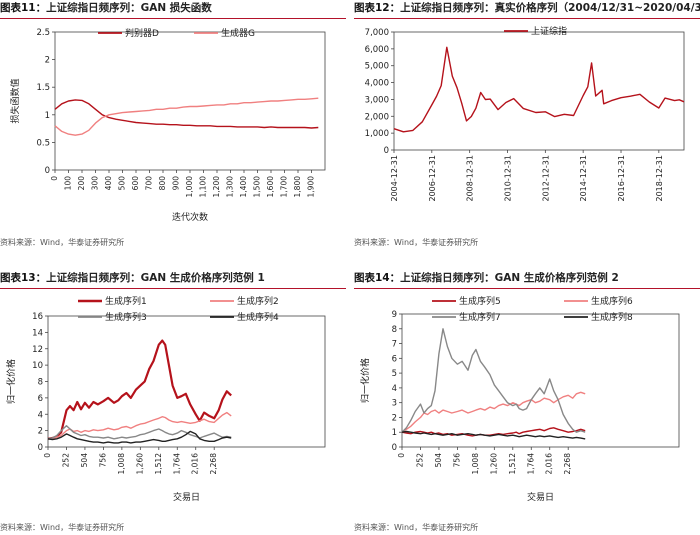 The image size is (700, 535). What do you see at coordinates (377, 84) in the screenshot?
I see `y-tick-label: 4,000` at bounding box center [377, 84].